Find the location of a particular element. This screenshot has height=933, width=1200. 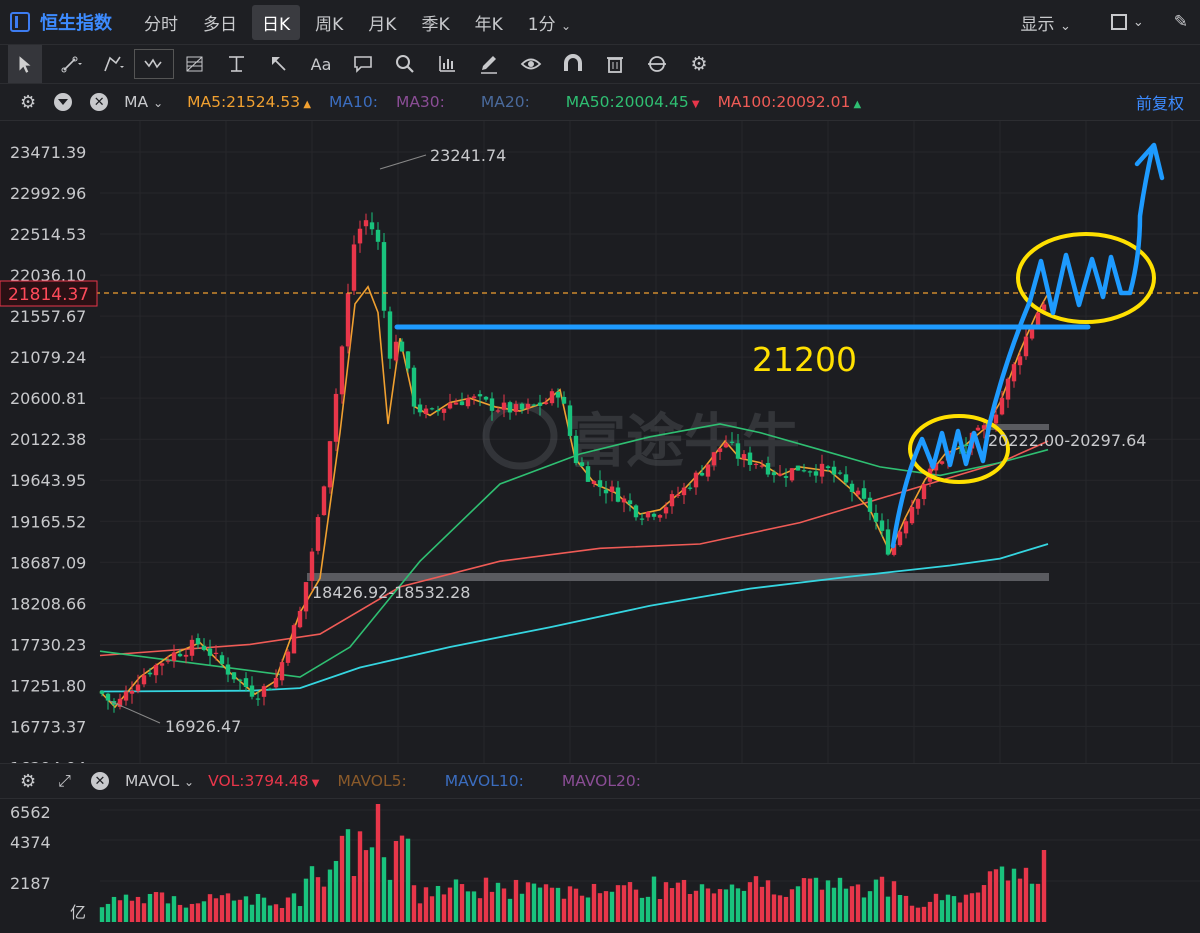

tab-multi-day: 多日 is located at coordinates (220, 24).